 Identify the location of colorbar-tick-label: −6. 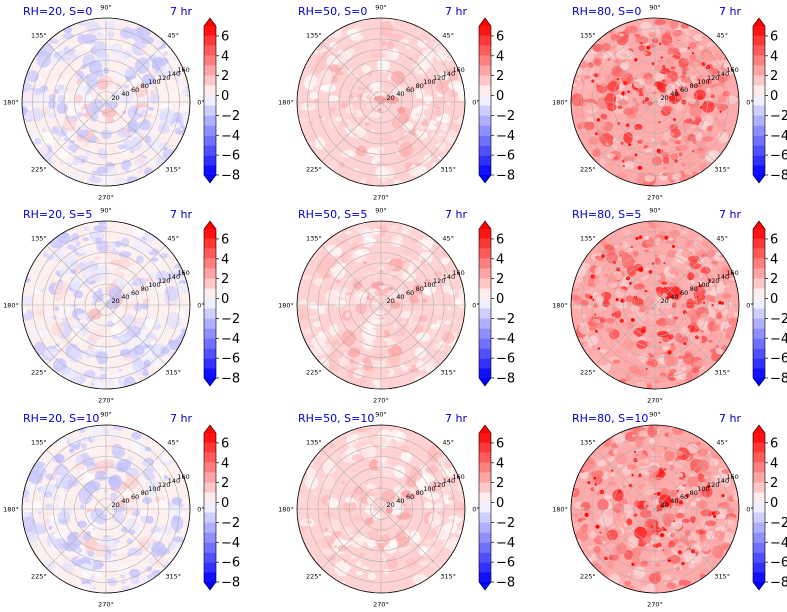
(778, 563).